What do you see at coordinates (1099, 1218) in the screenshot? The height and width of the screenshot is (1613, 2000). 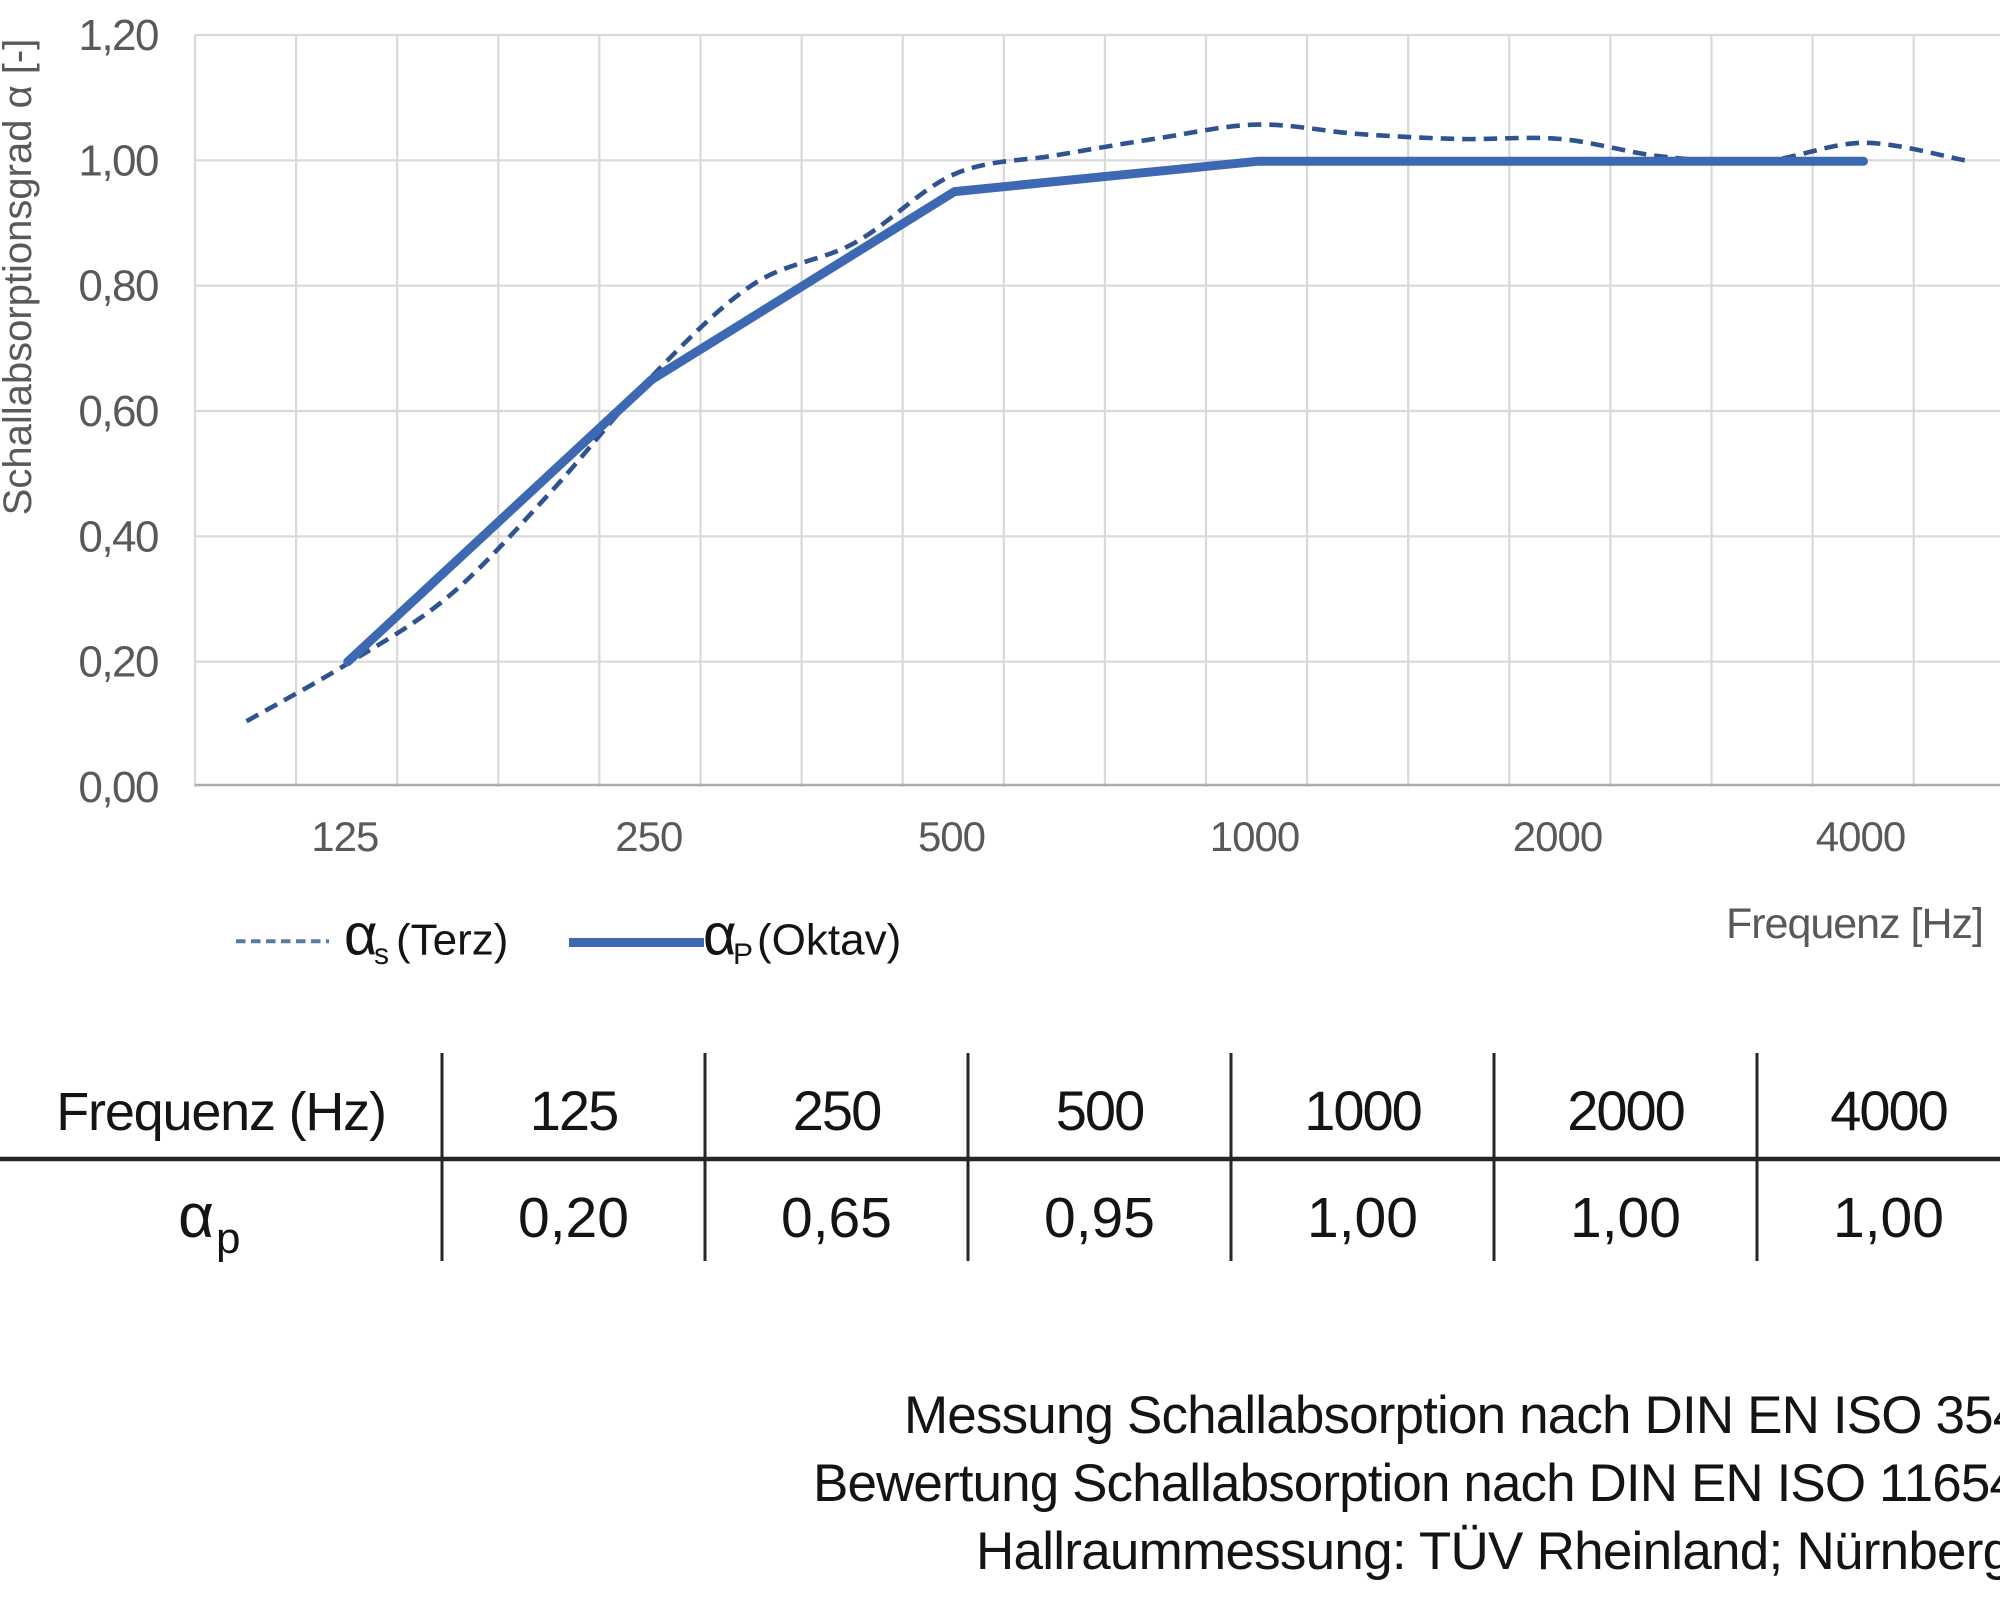 I see `svg-text: 0,95` at bounding box center [1099, 1218].